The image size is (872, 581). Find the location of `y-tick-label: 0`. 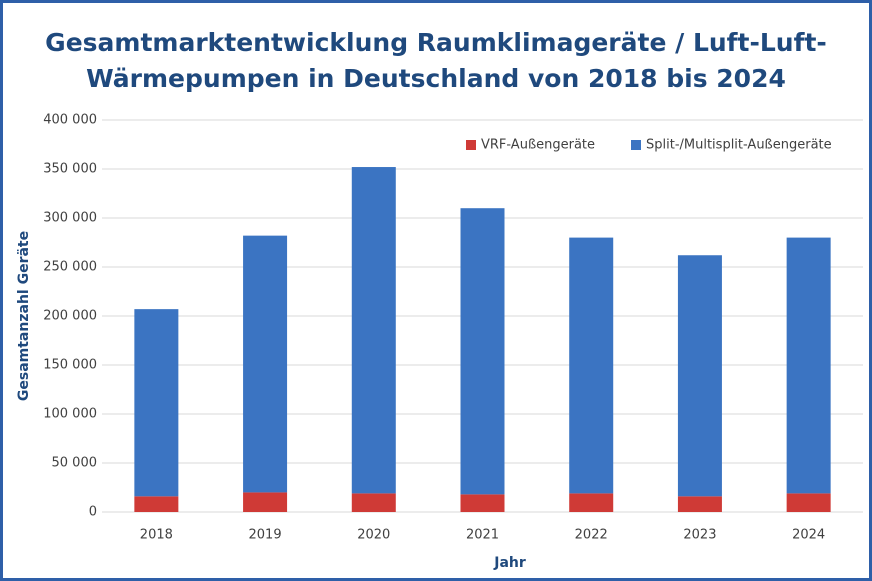

y-tick-label: 0 is located at coordinates (93, 512).